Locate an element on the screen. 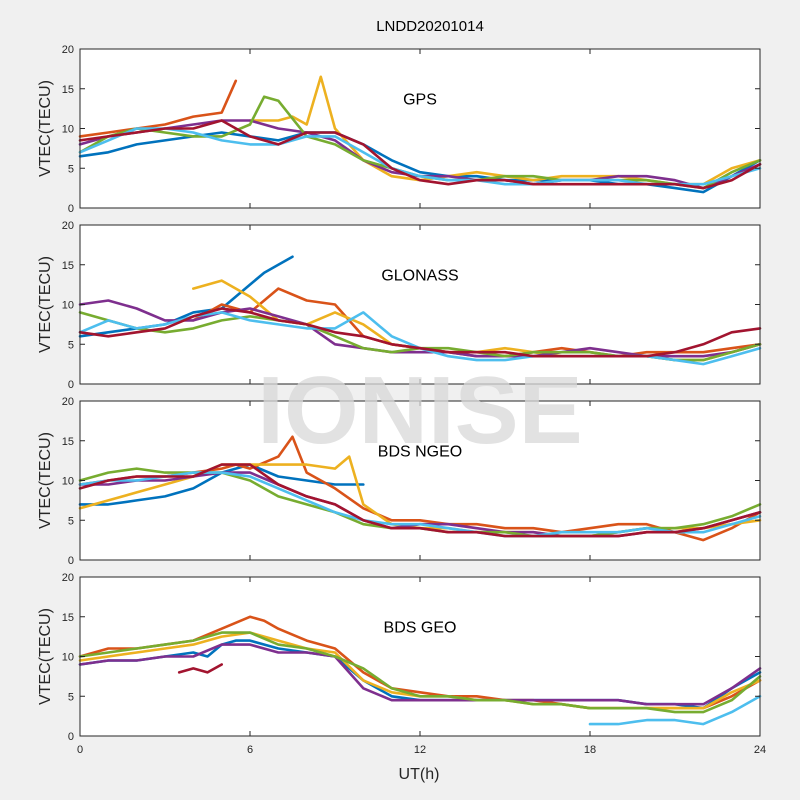  x-tick-label: 24 is located at coordinates (760, 750).